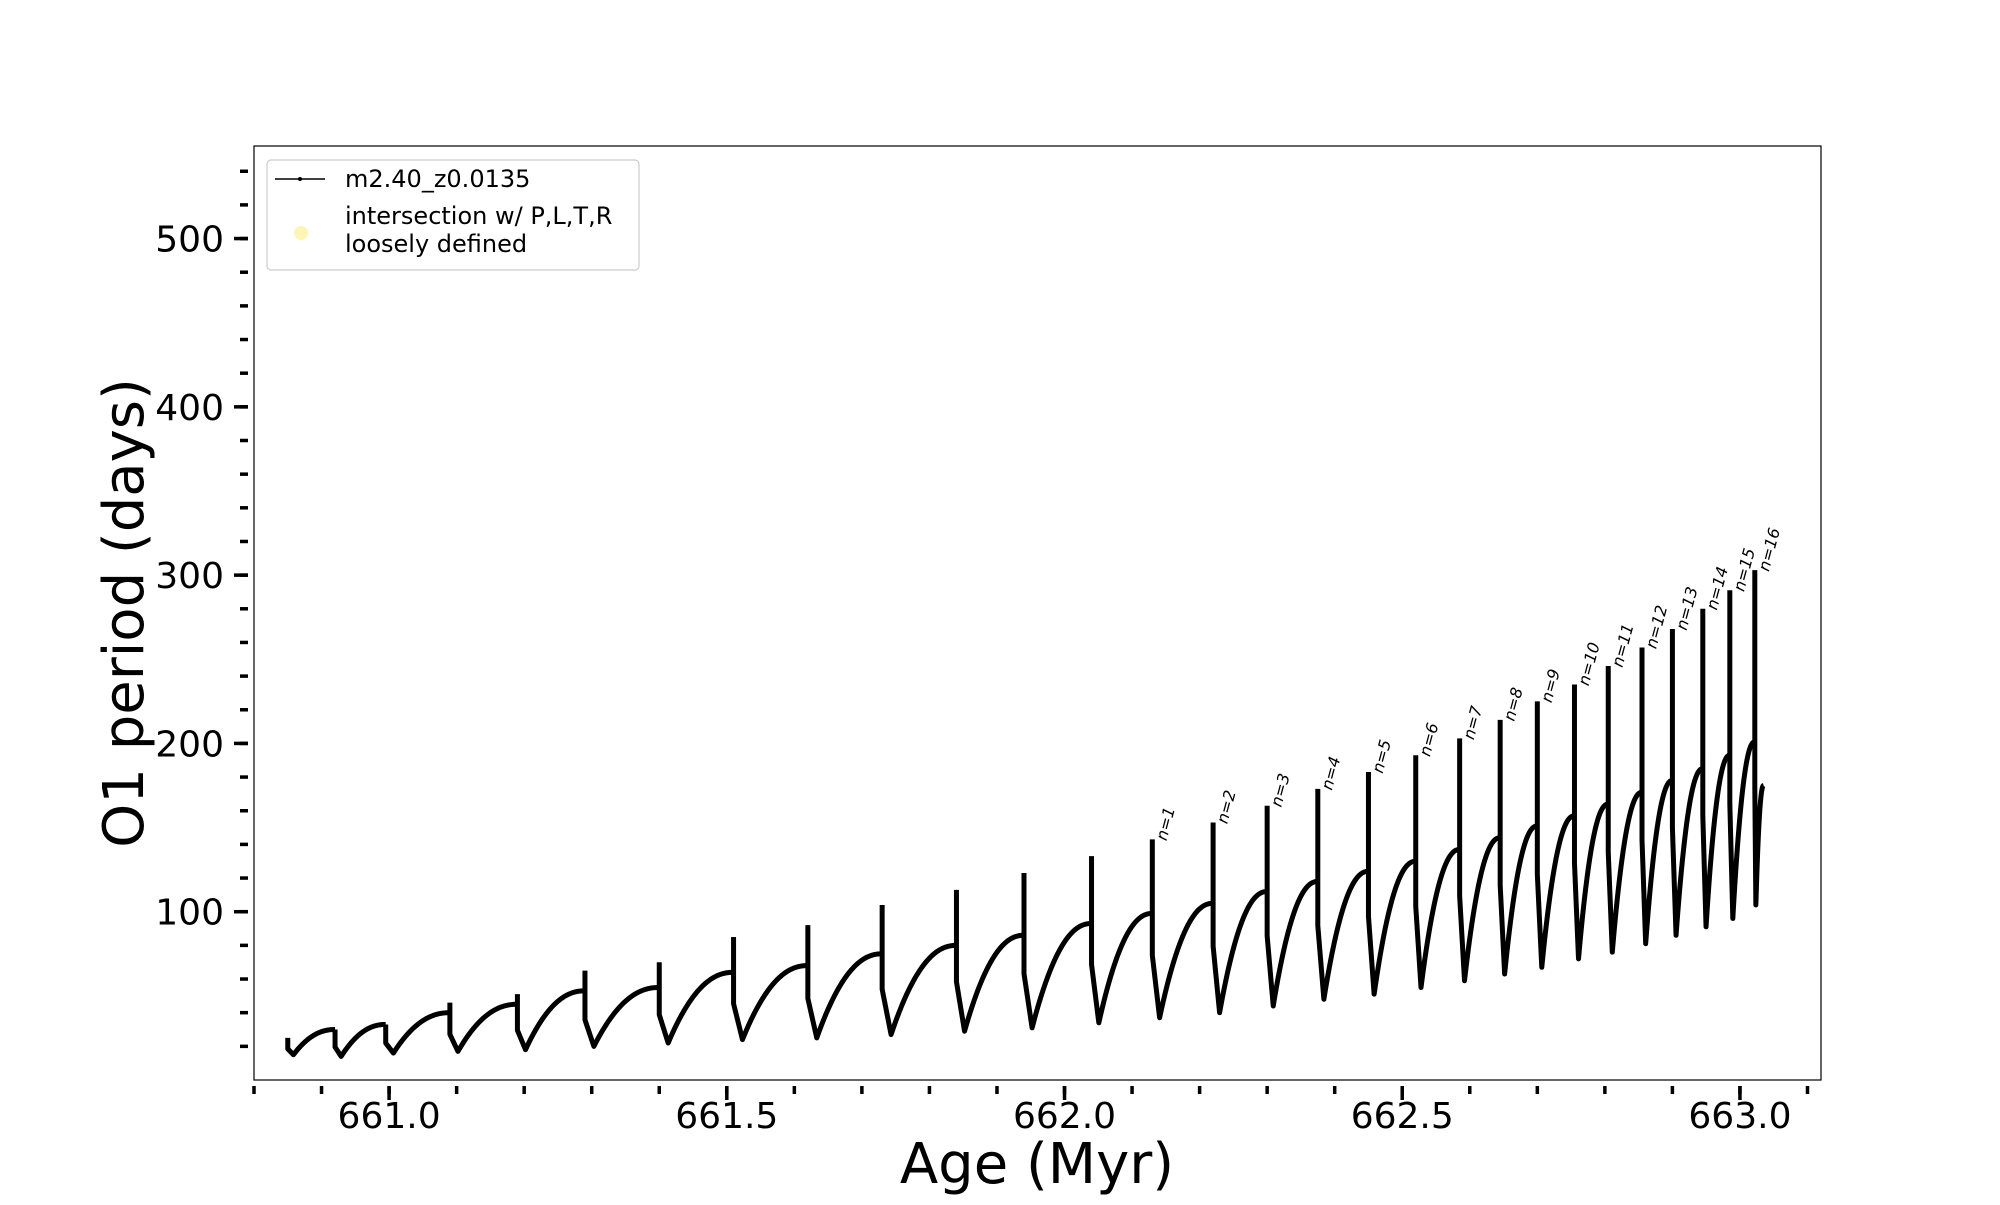  What do you see at coordinates (189, 913) in the screenshot?
I see `y-tick-label: 100` at bounding box center [189, 913].